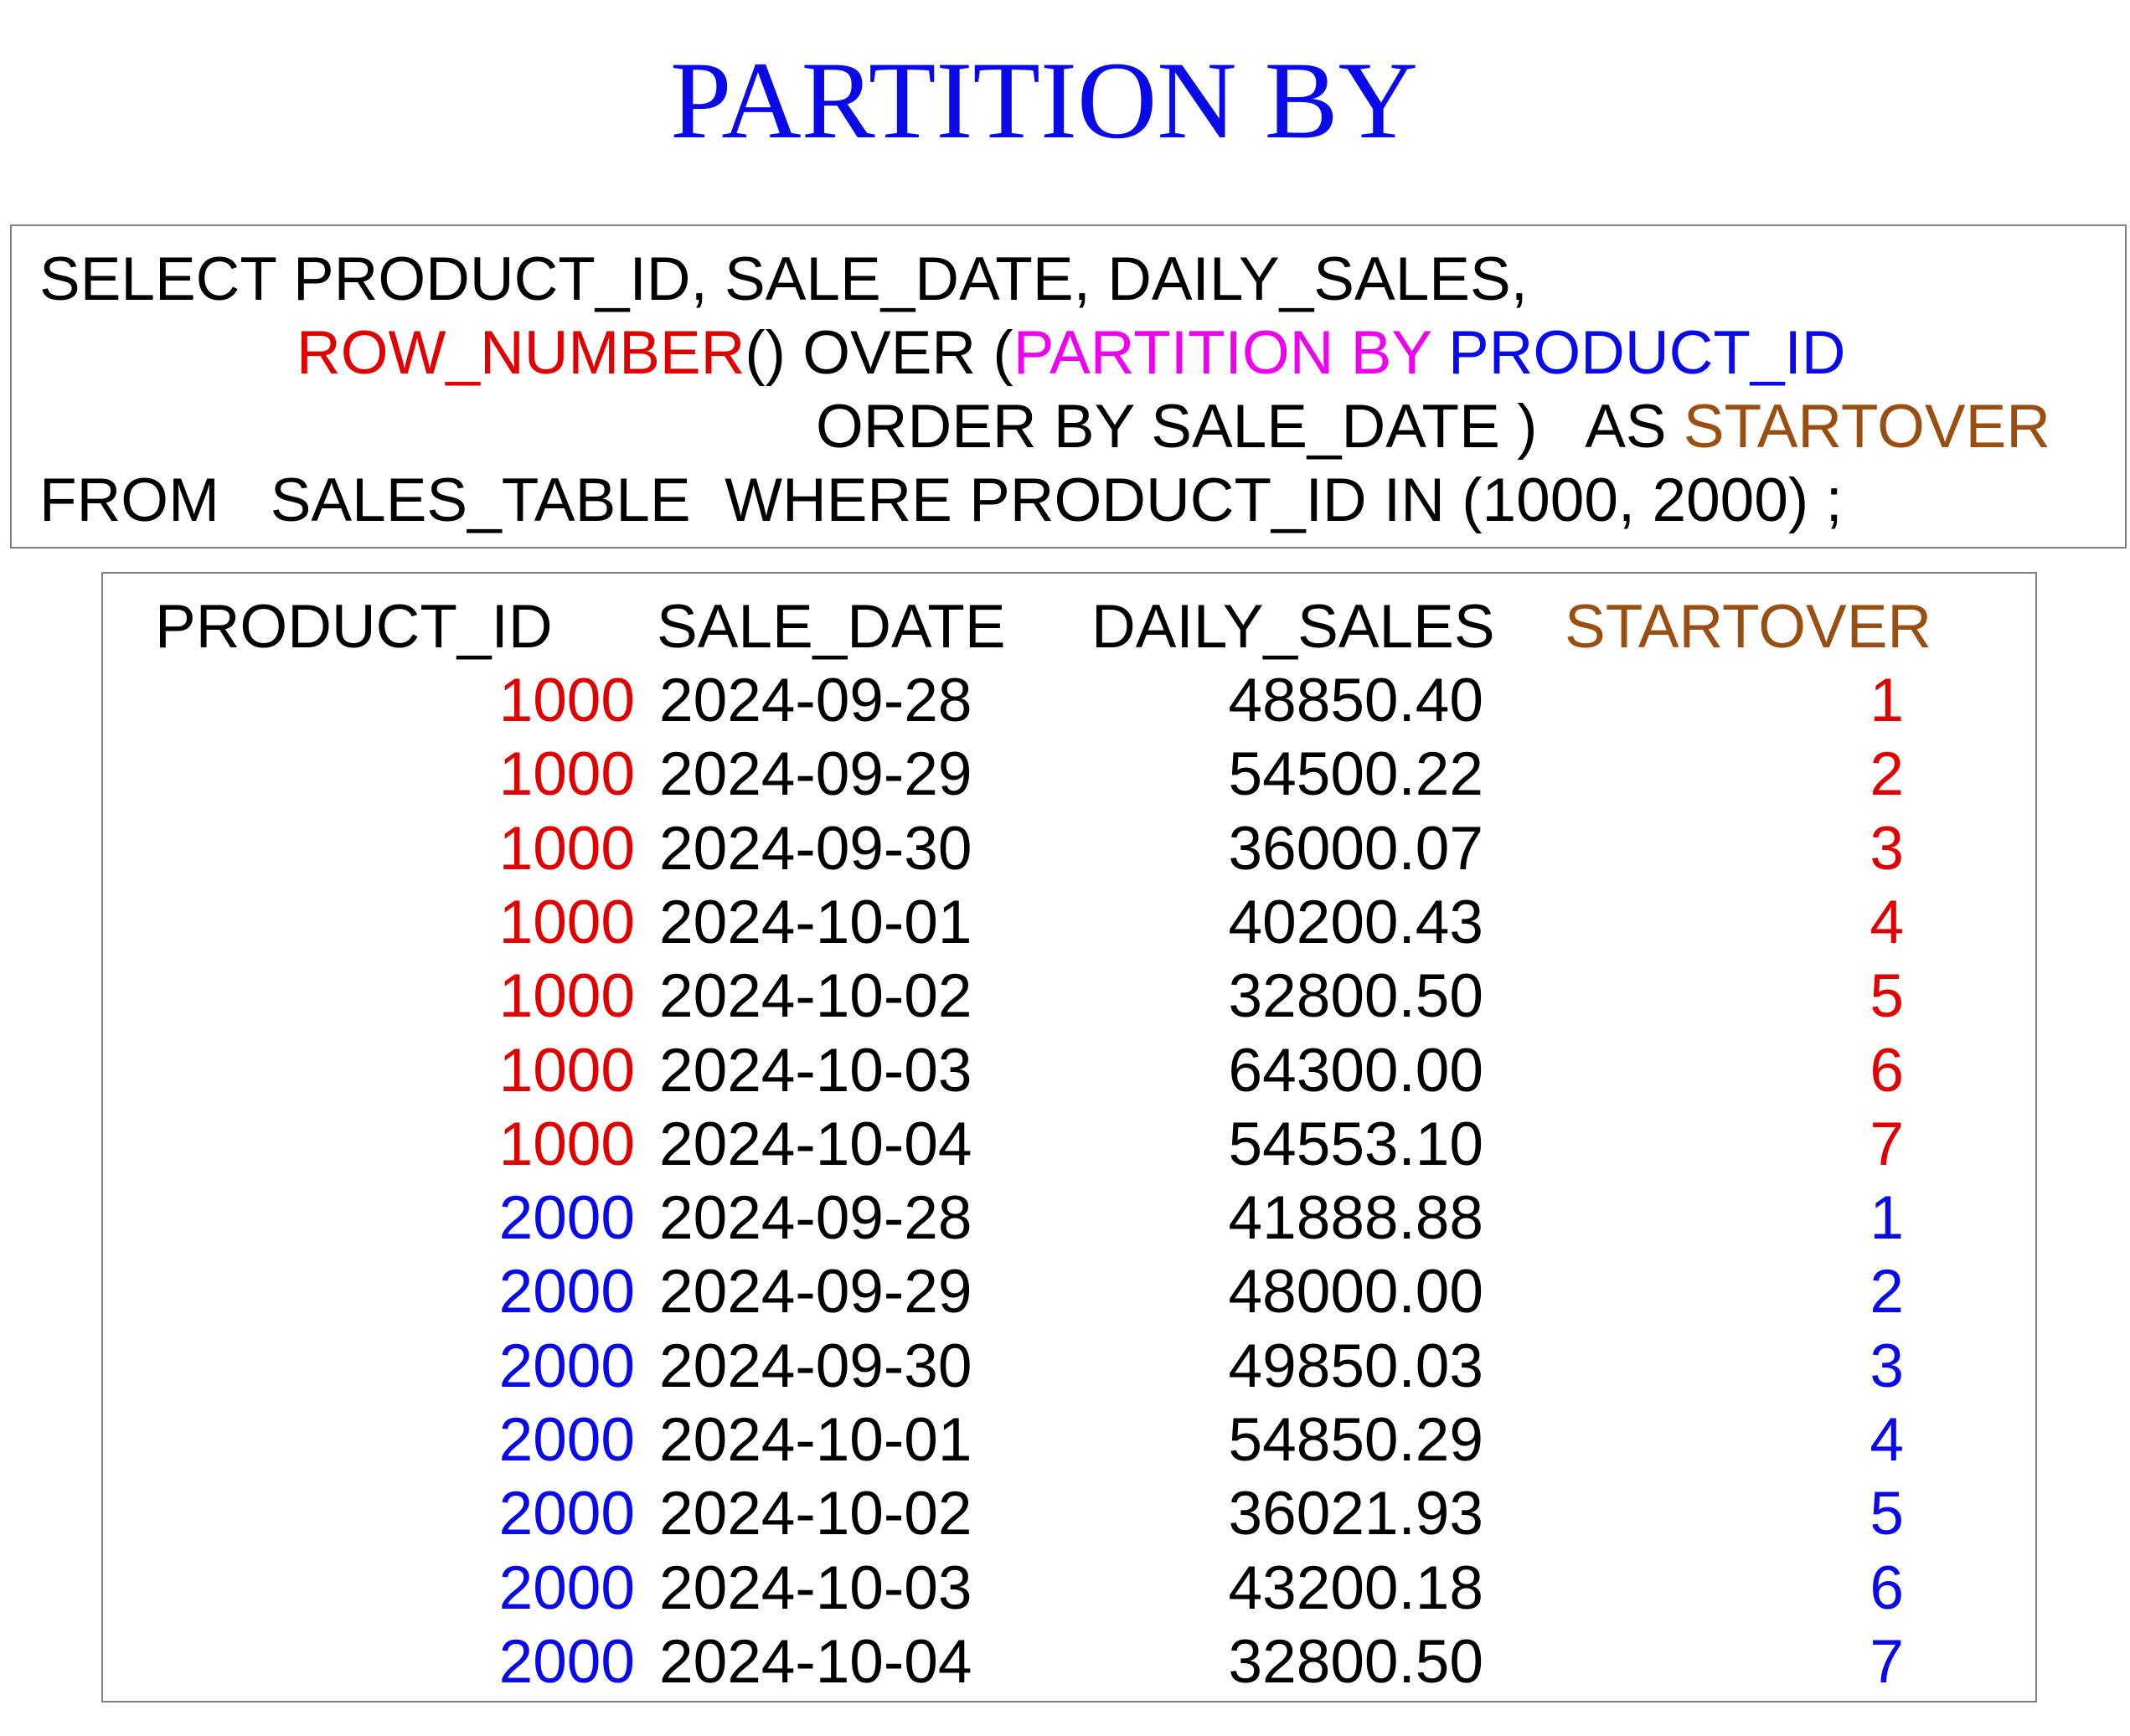 The image size is (2130, 1736). Describe the element at coordinates (1069, 701) in the screenshot. I see `table-row: 1000 2024-09-28 48850.40 1` at that location.